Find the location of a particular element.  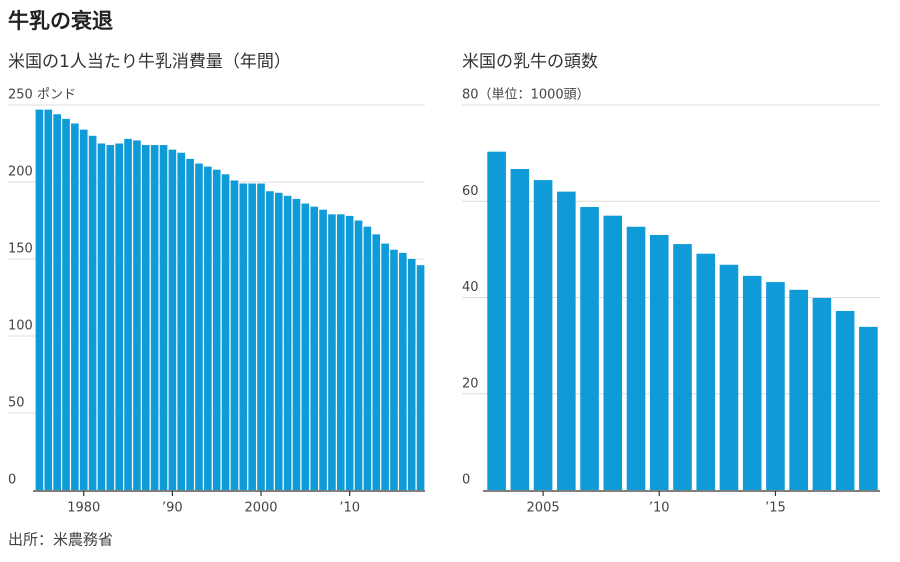

y-tick-label: 200 is located at coordinates (20, 172).